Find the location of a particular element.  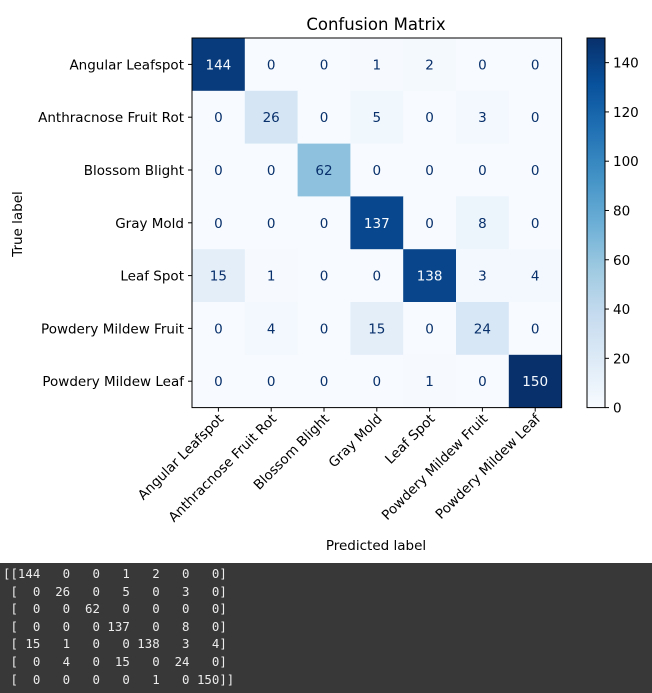

y-tick-label: Blossom Blight is located at coordinates (134, 171).